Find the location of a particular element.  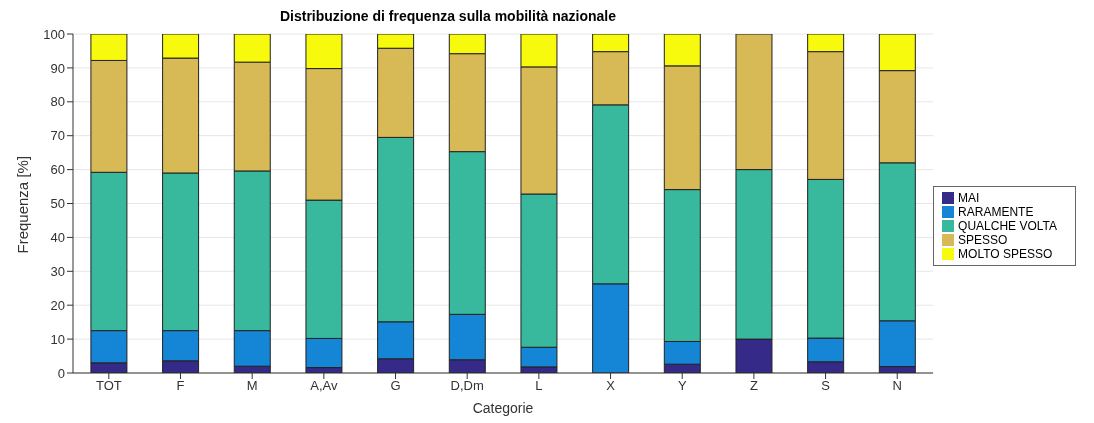

x-tick-label: A,Av is located at coordinates (324, 386).